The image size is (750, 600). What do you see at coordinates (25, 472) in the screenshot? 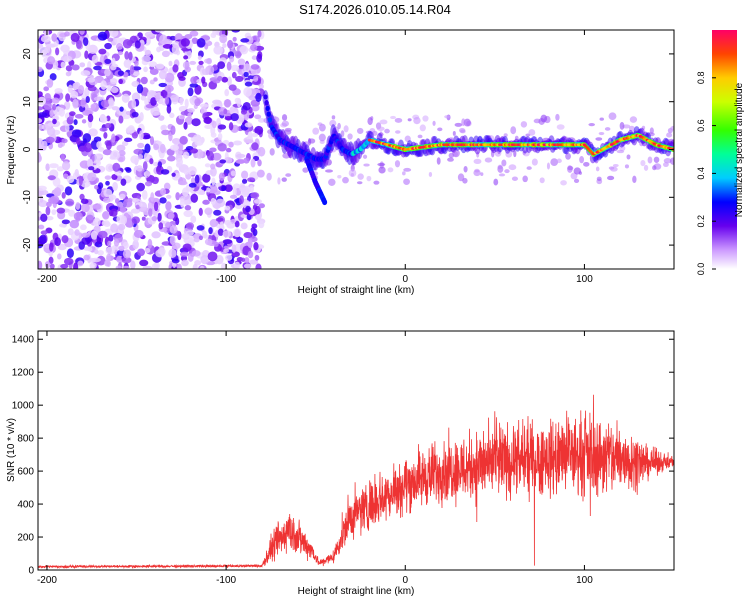
I see `snr-y-tick-label: 600` at bounding box center [25, 472].